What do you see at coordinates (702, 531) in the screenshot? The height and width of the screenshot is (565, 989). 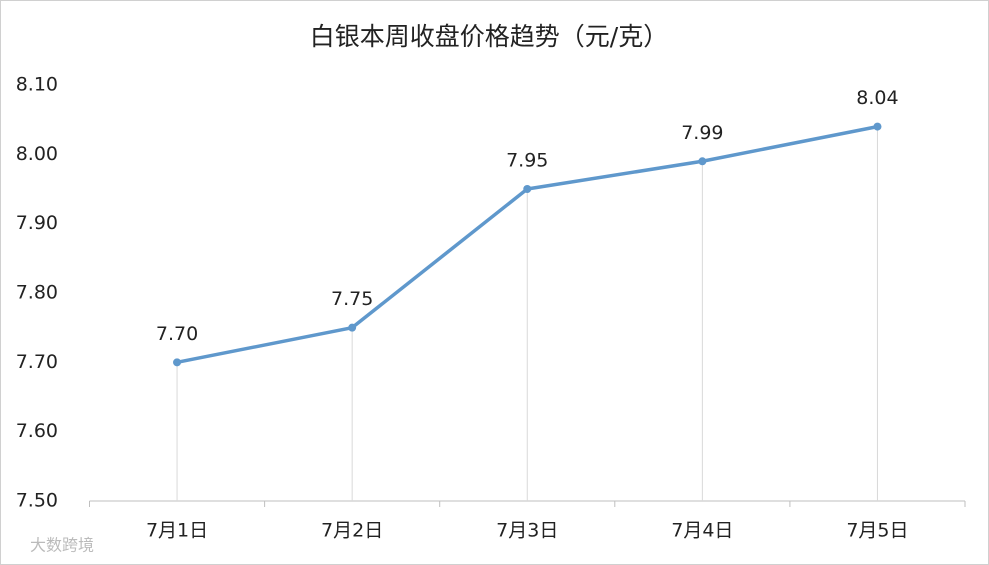 I see `x-tick-label: 7月4日` at bounding box center [702, 531].